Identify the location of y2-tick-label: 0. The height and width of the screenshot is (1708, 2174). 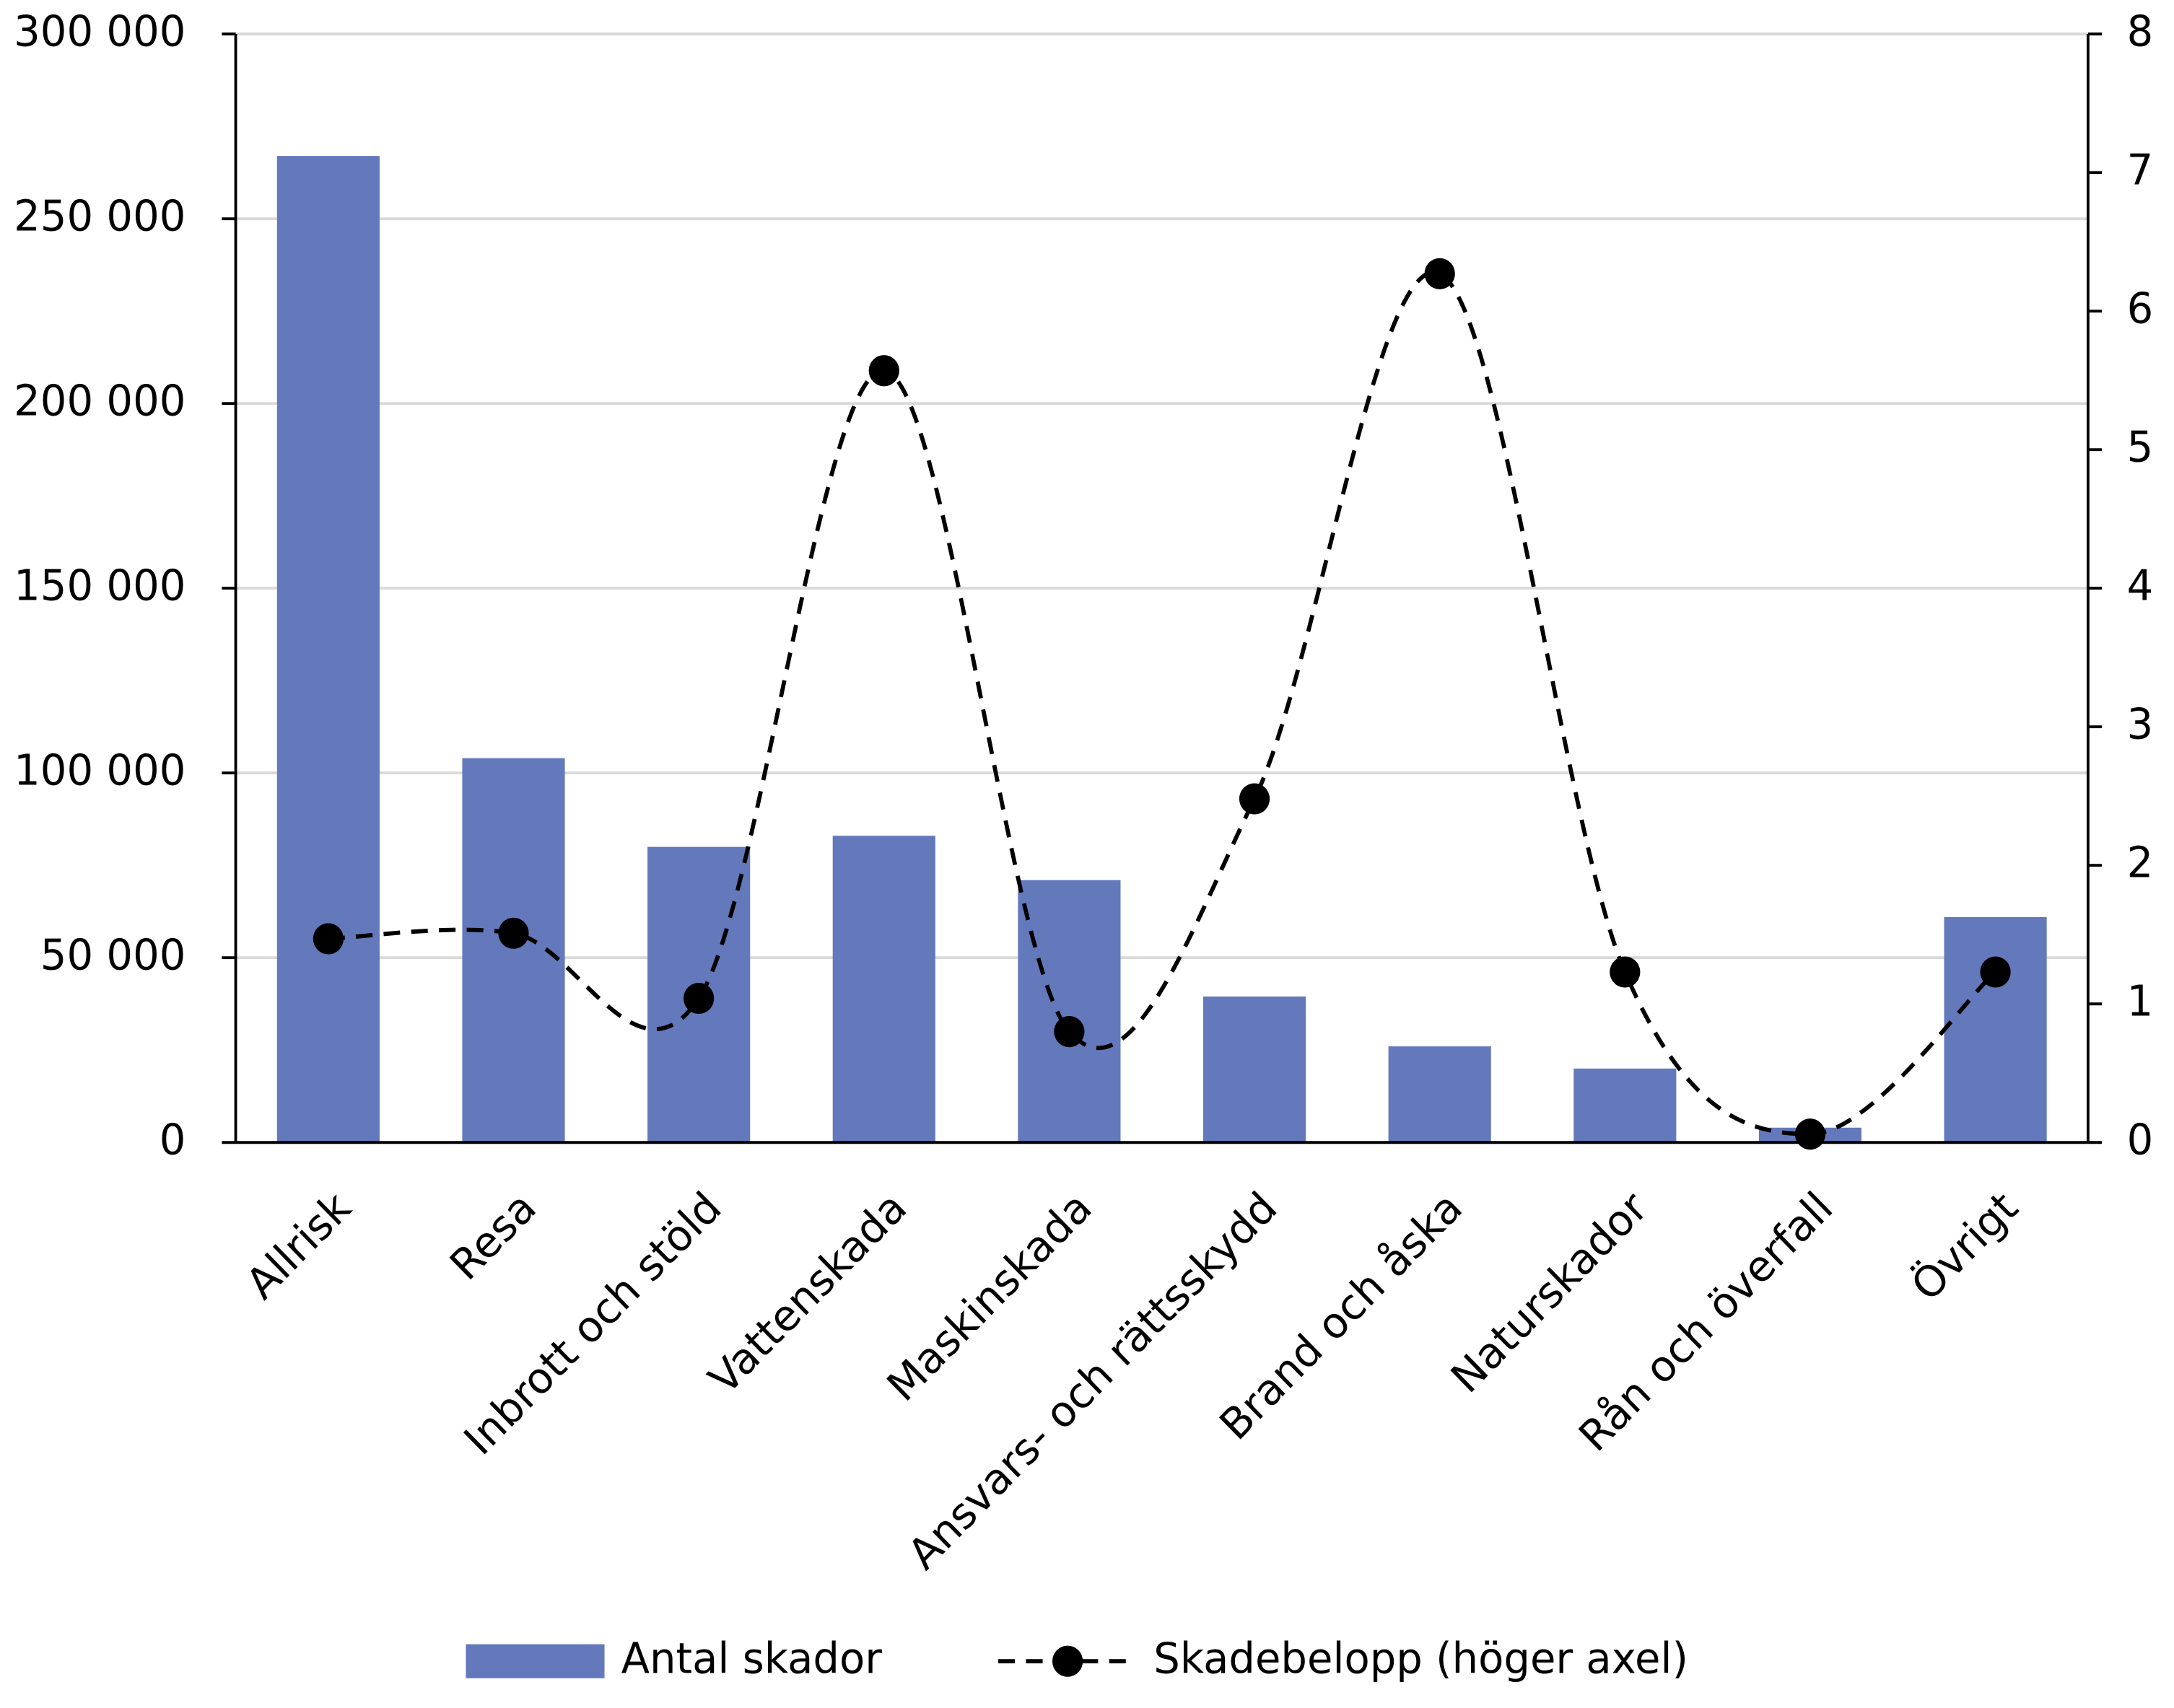
(2140, 1140).